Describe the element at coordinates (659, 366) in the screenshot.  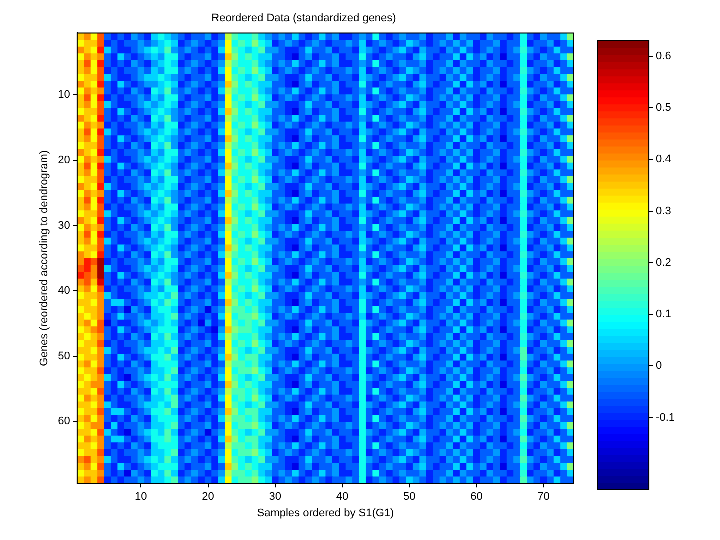
I see `color-bar-label: 0` at that location.